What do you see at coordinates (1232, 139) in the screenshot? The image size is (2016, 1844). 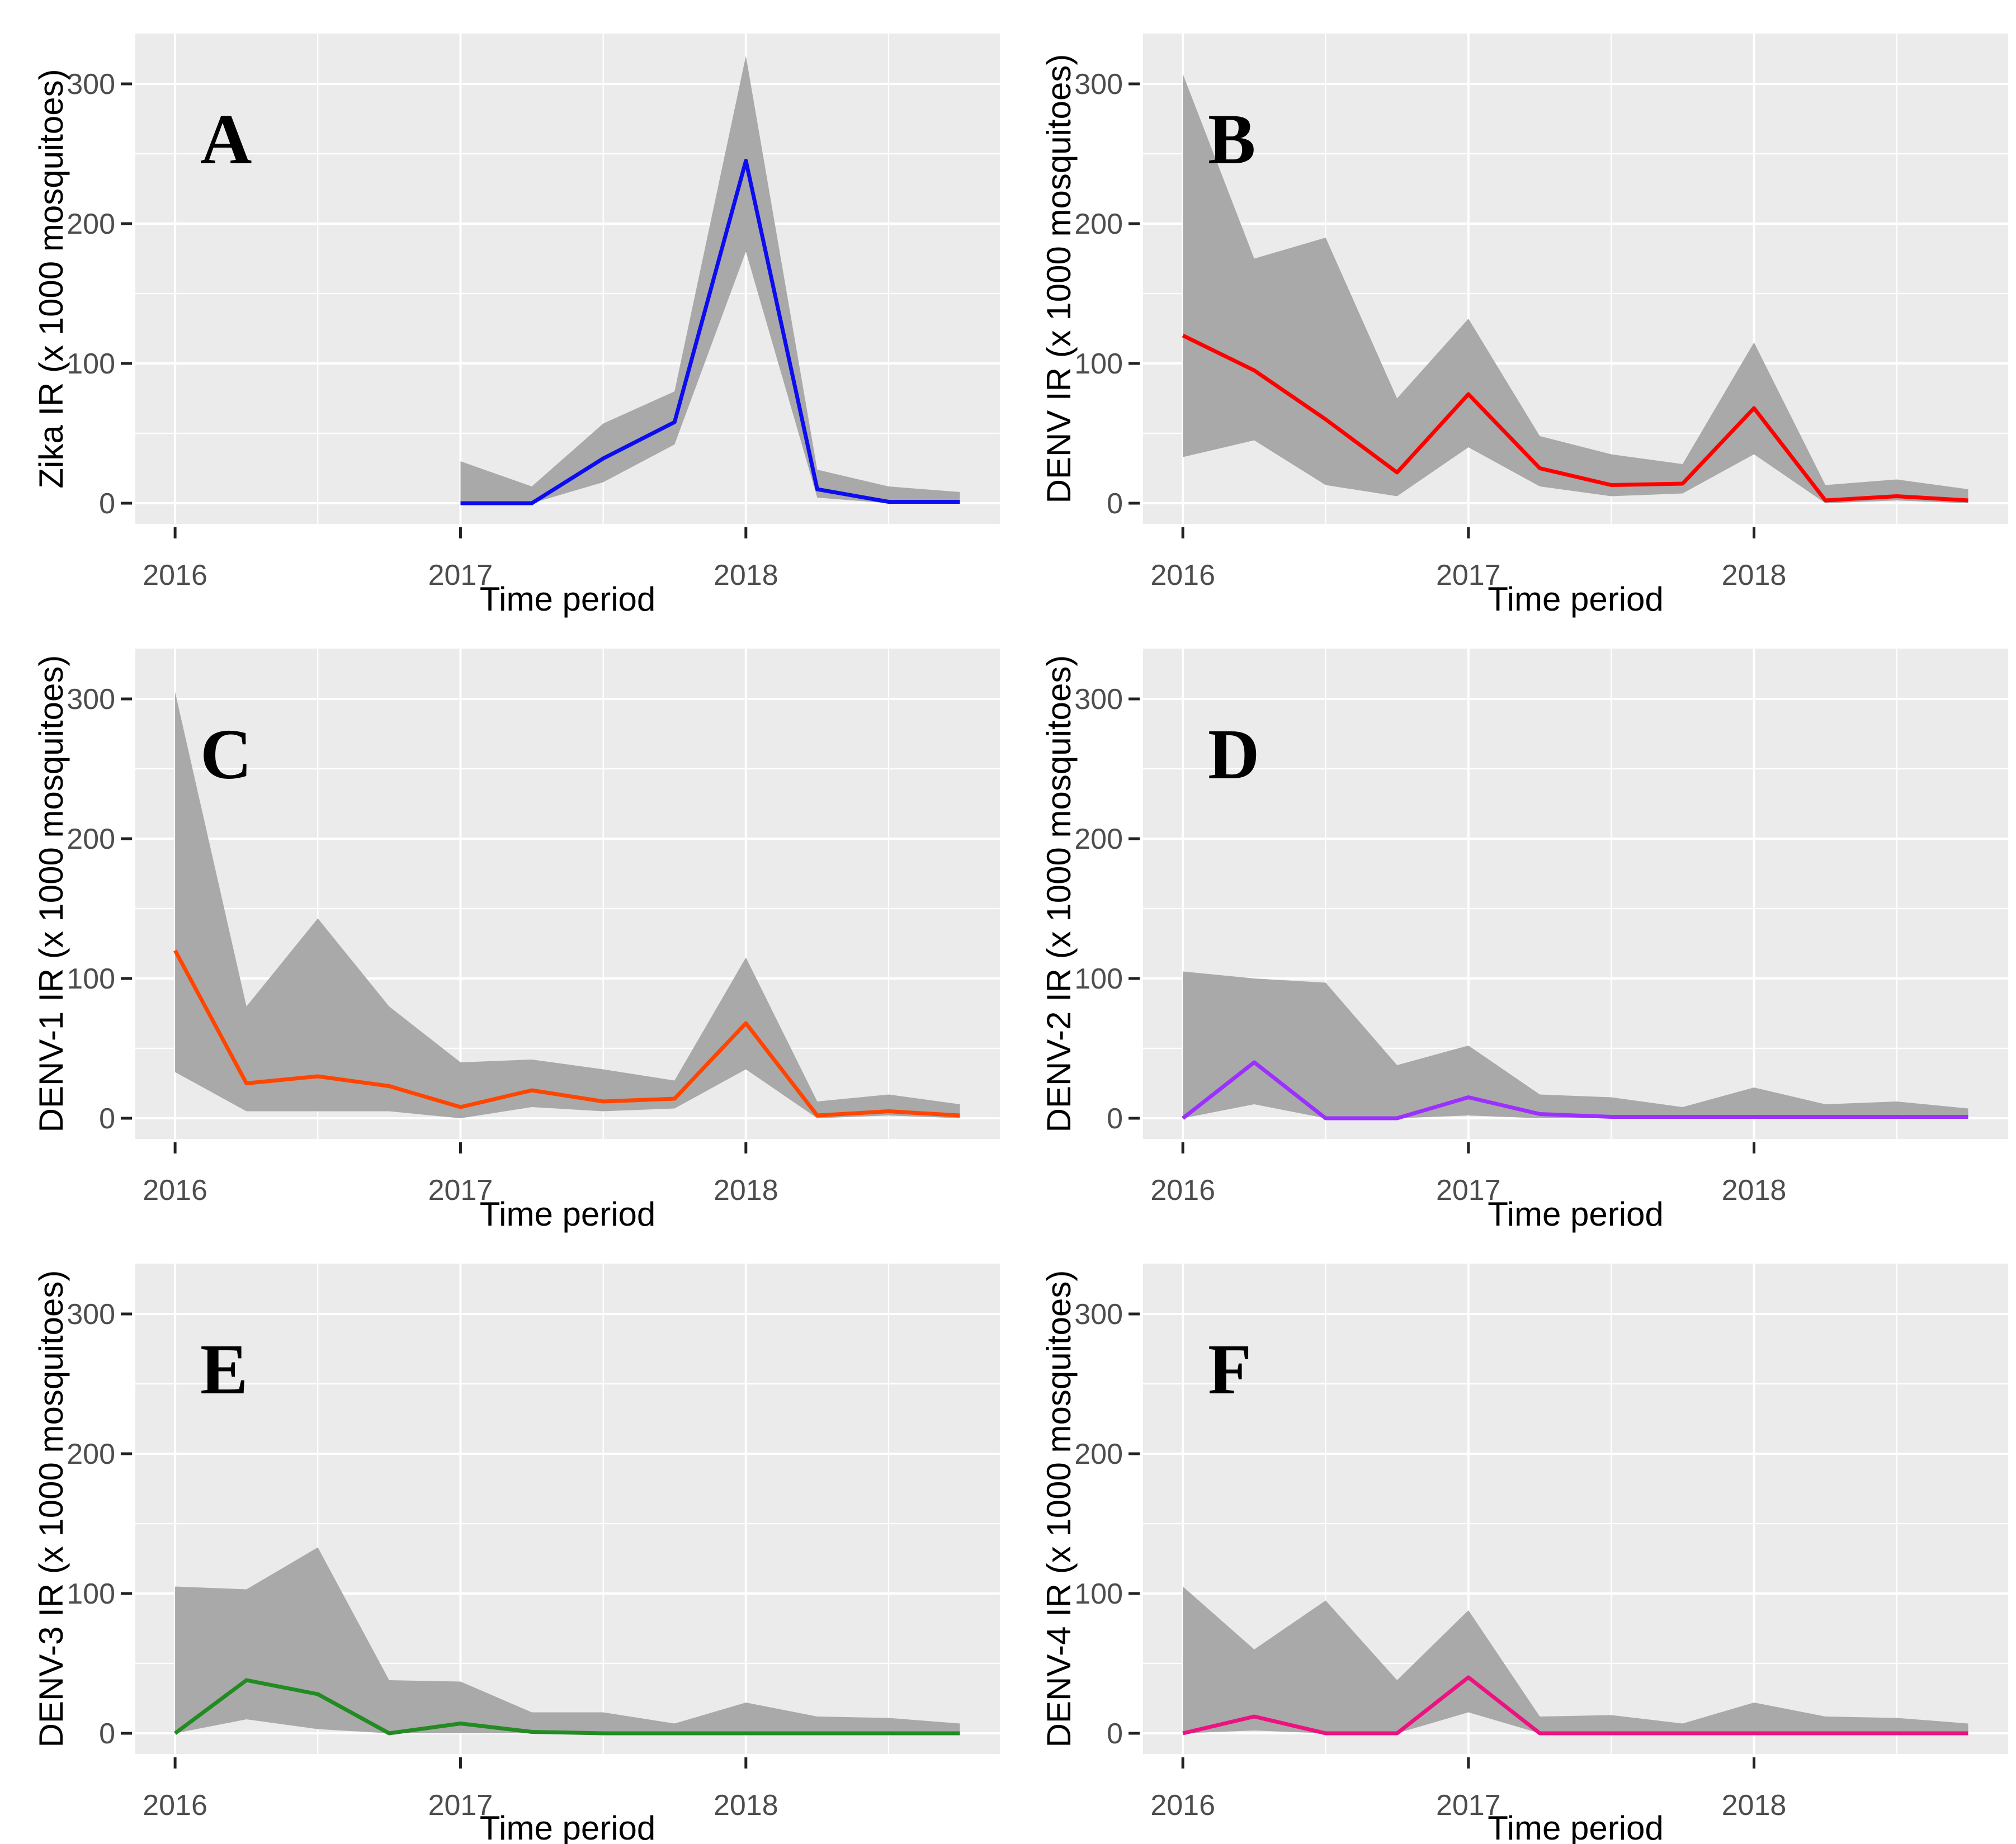 I see `panel-letter: B` at bounding box center [1232, 139].